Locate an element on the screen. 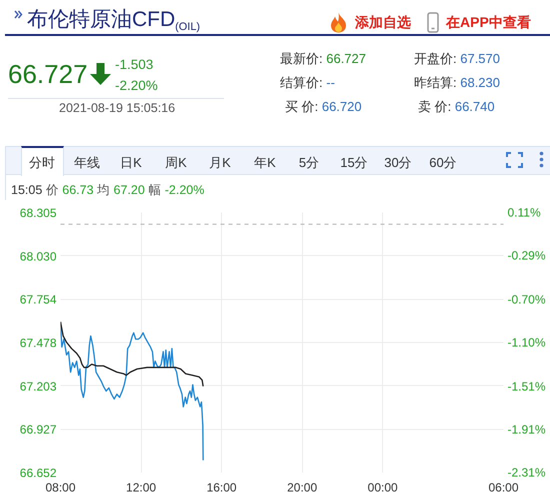 The image size is (550, 497). y-tick-label: 66.652 is located at coordinates (38, 473).